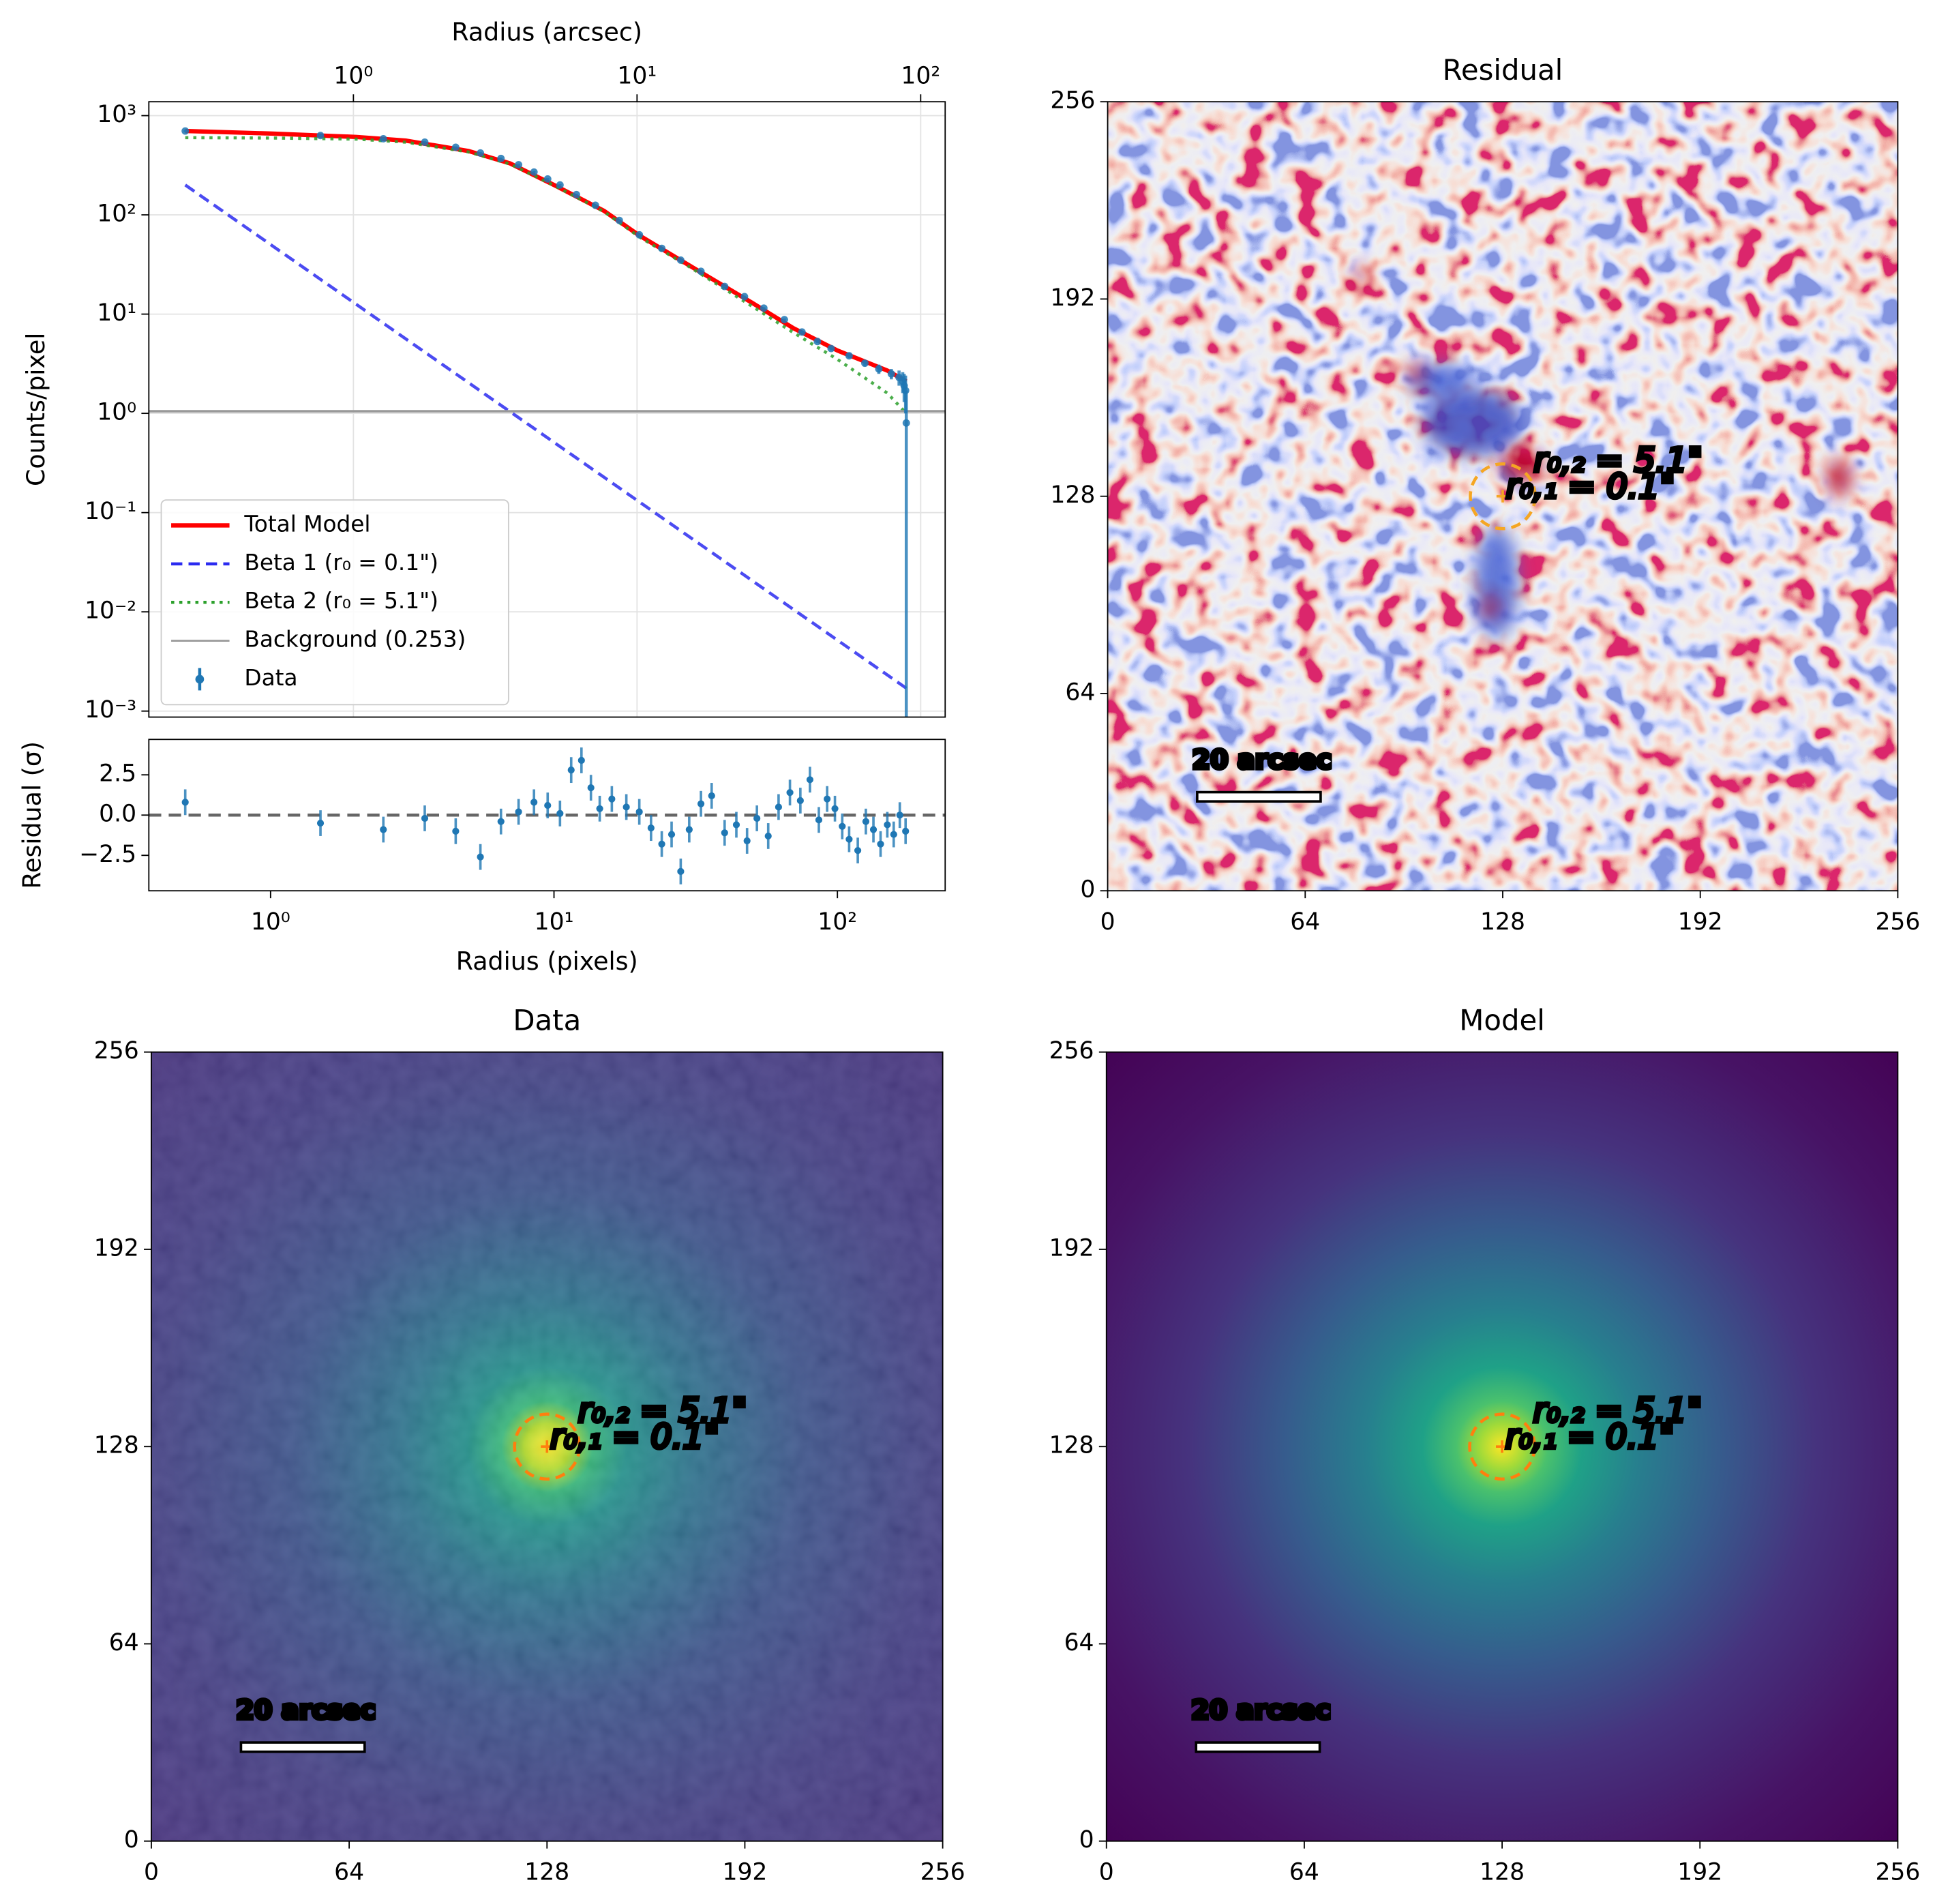 The height and width of the screenshot is (1904, 1935). Describe the element at coordinates (546, 32) in the screenshot. I see `x2-axis-label: Radius (arcsec)` at that location.